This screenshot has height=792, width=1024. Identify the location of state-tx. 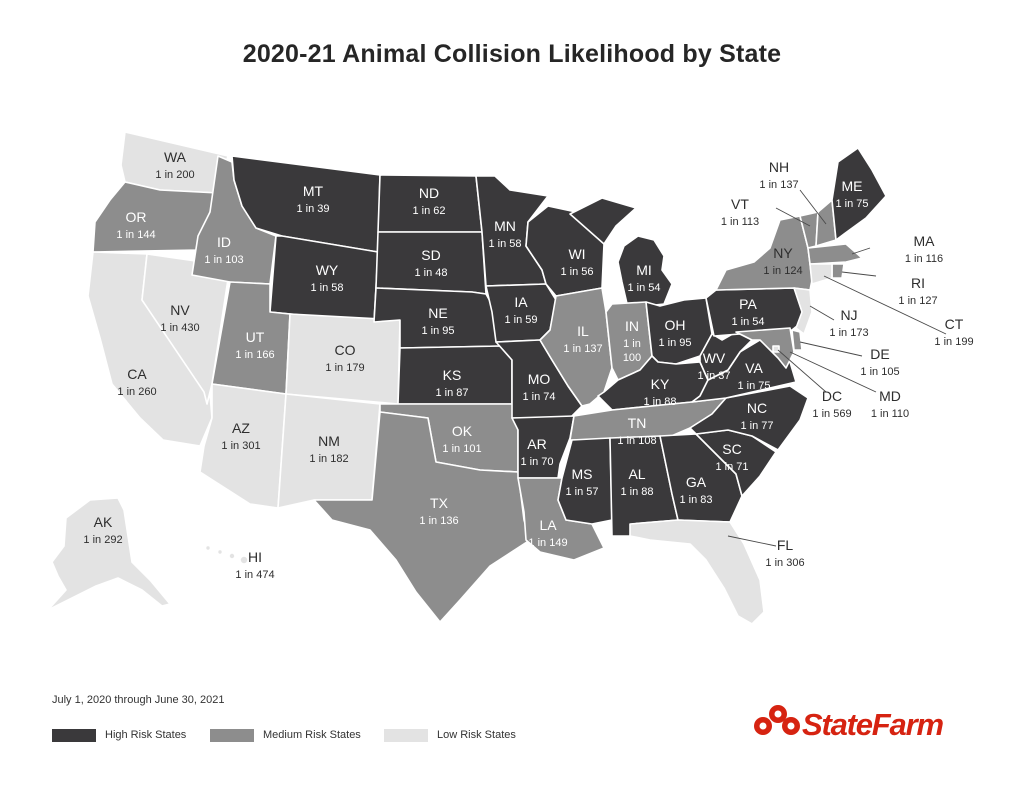
(422, 517).